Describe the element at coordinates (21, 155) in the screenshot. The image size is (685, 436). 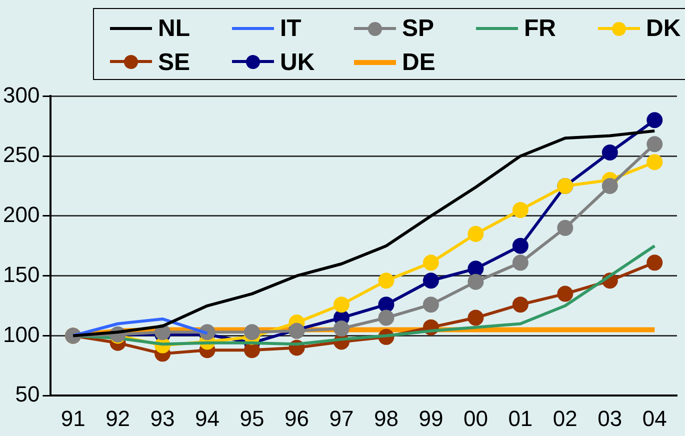
I see `y-tick-label: 250` at that location.